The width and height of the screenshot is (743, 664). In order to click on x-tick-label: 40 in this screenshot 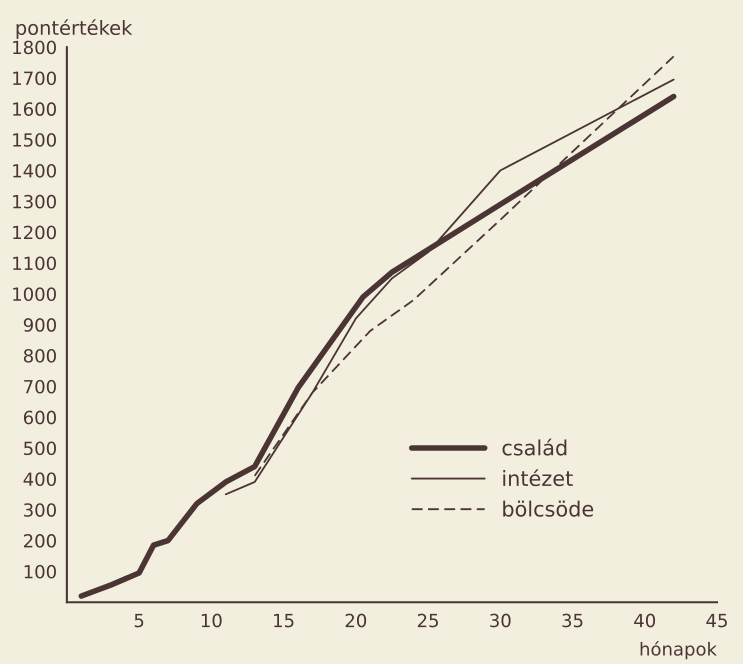, I will do `click(645, 621)`.